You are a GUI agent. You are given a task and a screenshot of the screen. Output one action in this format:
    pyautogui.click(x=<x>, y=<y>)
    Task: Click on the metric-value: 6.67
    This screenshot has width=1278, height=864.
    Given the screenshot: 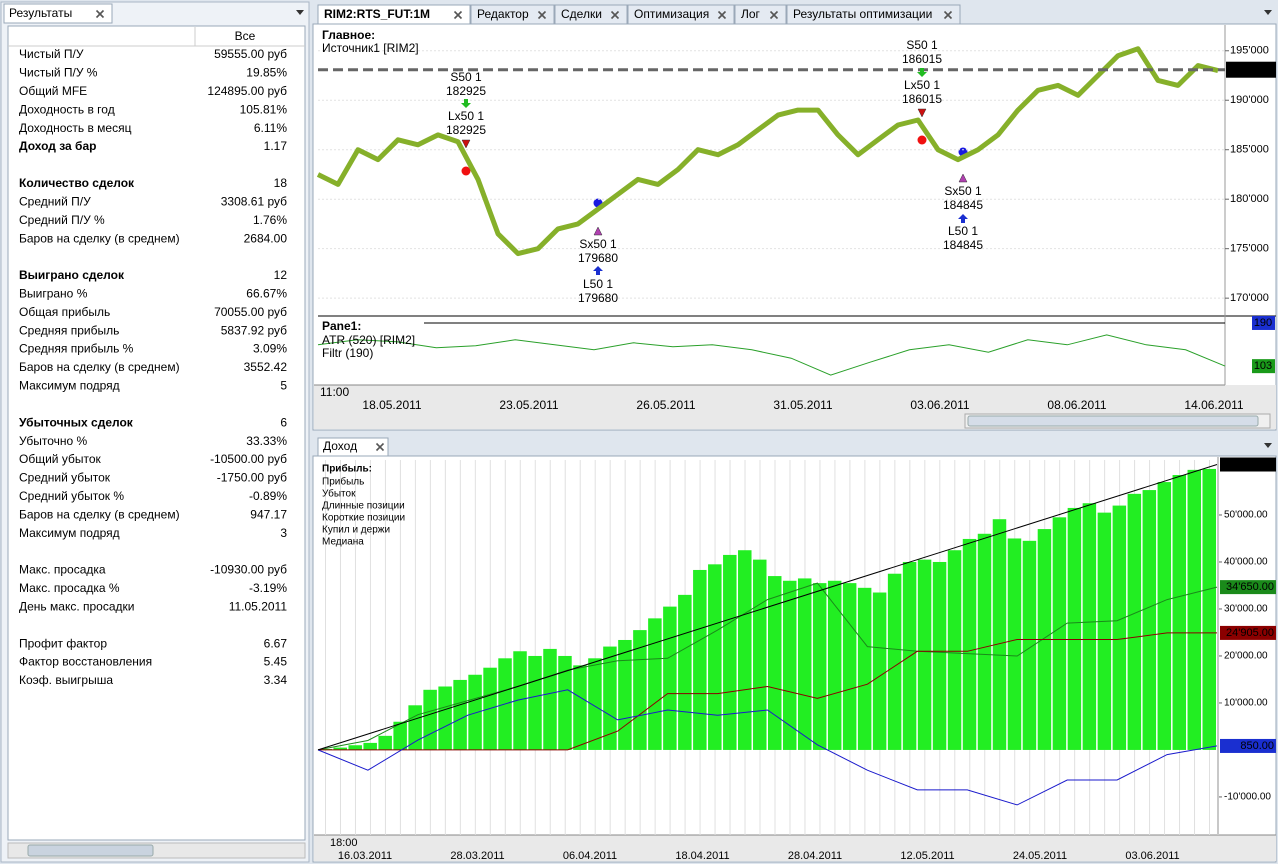 What is the action you would take?
    pyautogui.click(x=276, y=643)
    